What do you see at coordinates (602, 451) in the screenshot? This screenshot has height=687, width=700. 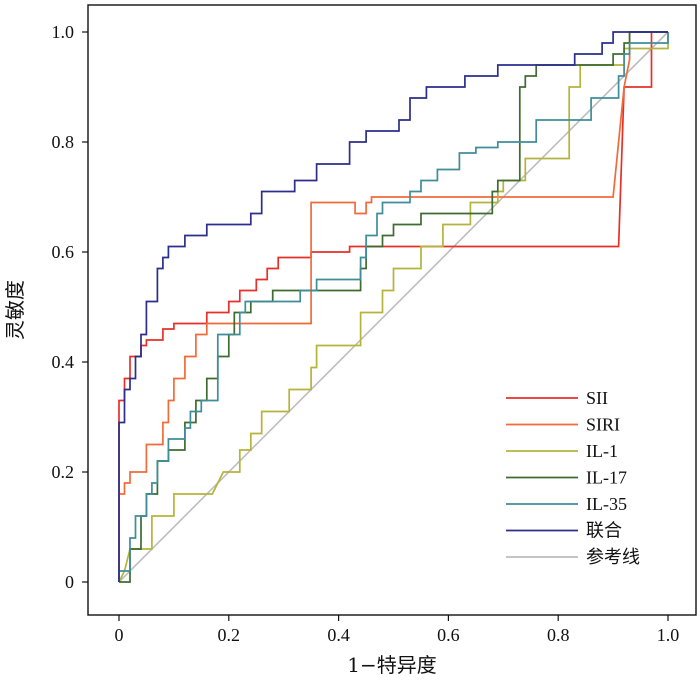 I see `legend-label: IL-1` at bounding box center [602, 451].